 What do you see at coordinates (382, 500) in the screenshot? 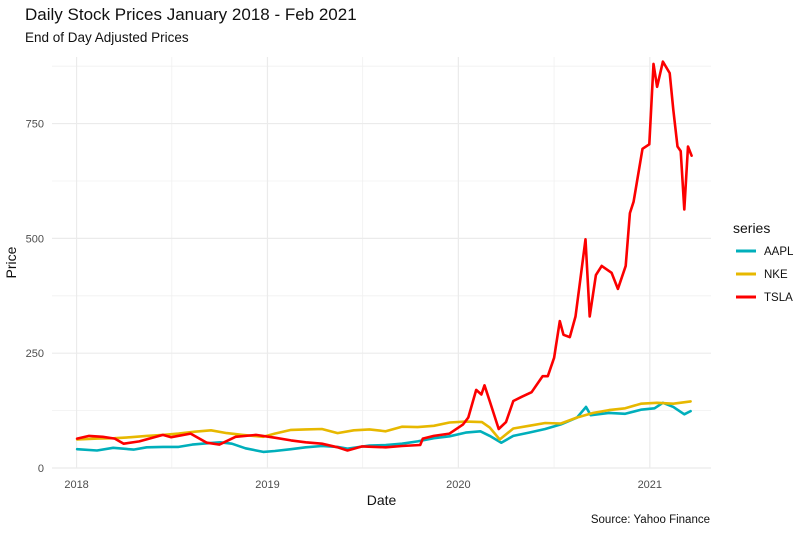
I see `x-axis-title: Date` at bounding box center [382, 500].